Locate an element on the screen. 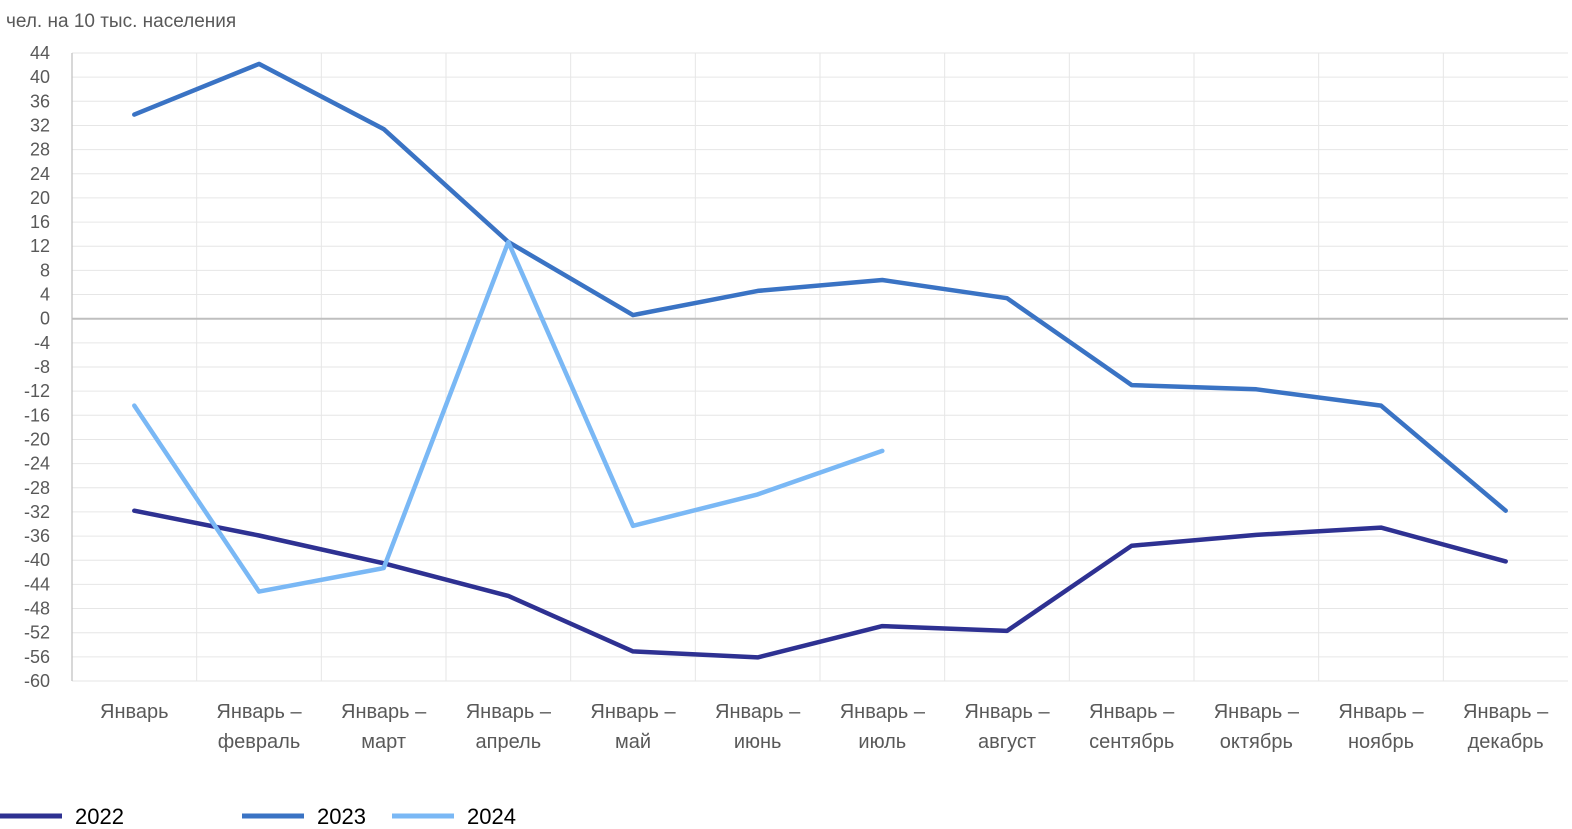 This screenshot has height=829, width=1572. x-tick-label: февраль is located at coordinates (259, 742).